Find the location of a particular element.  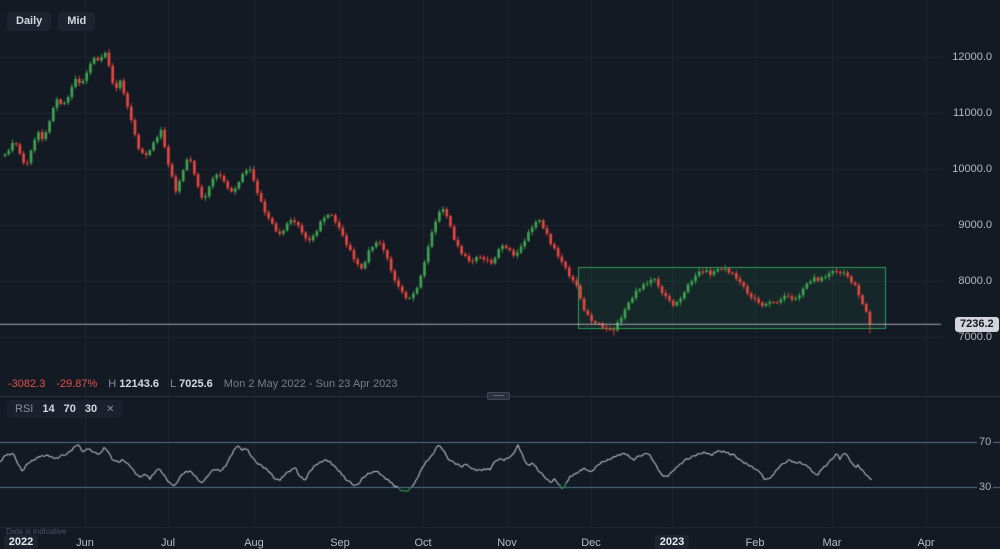

rsi-indicator-name: RSI is located at coordinates (24, 409).